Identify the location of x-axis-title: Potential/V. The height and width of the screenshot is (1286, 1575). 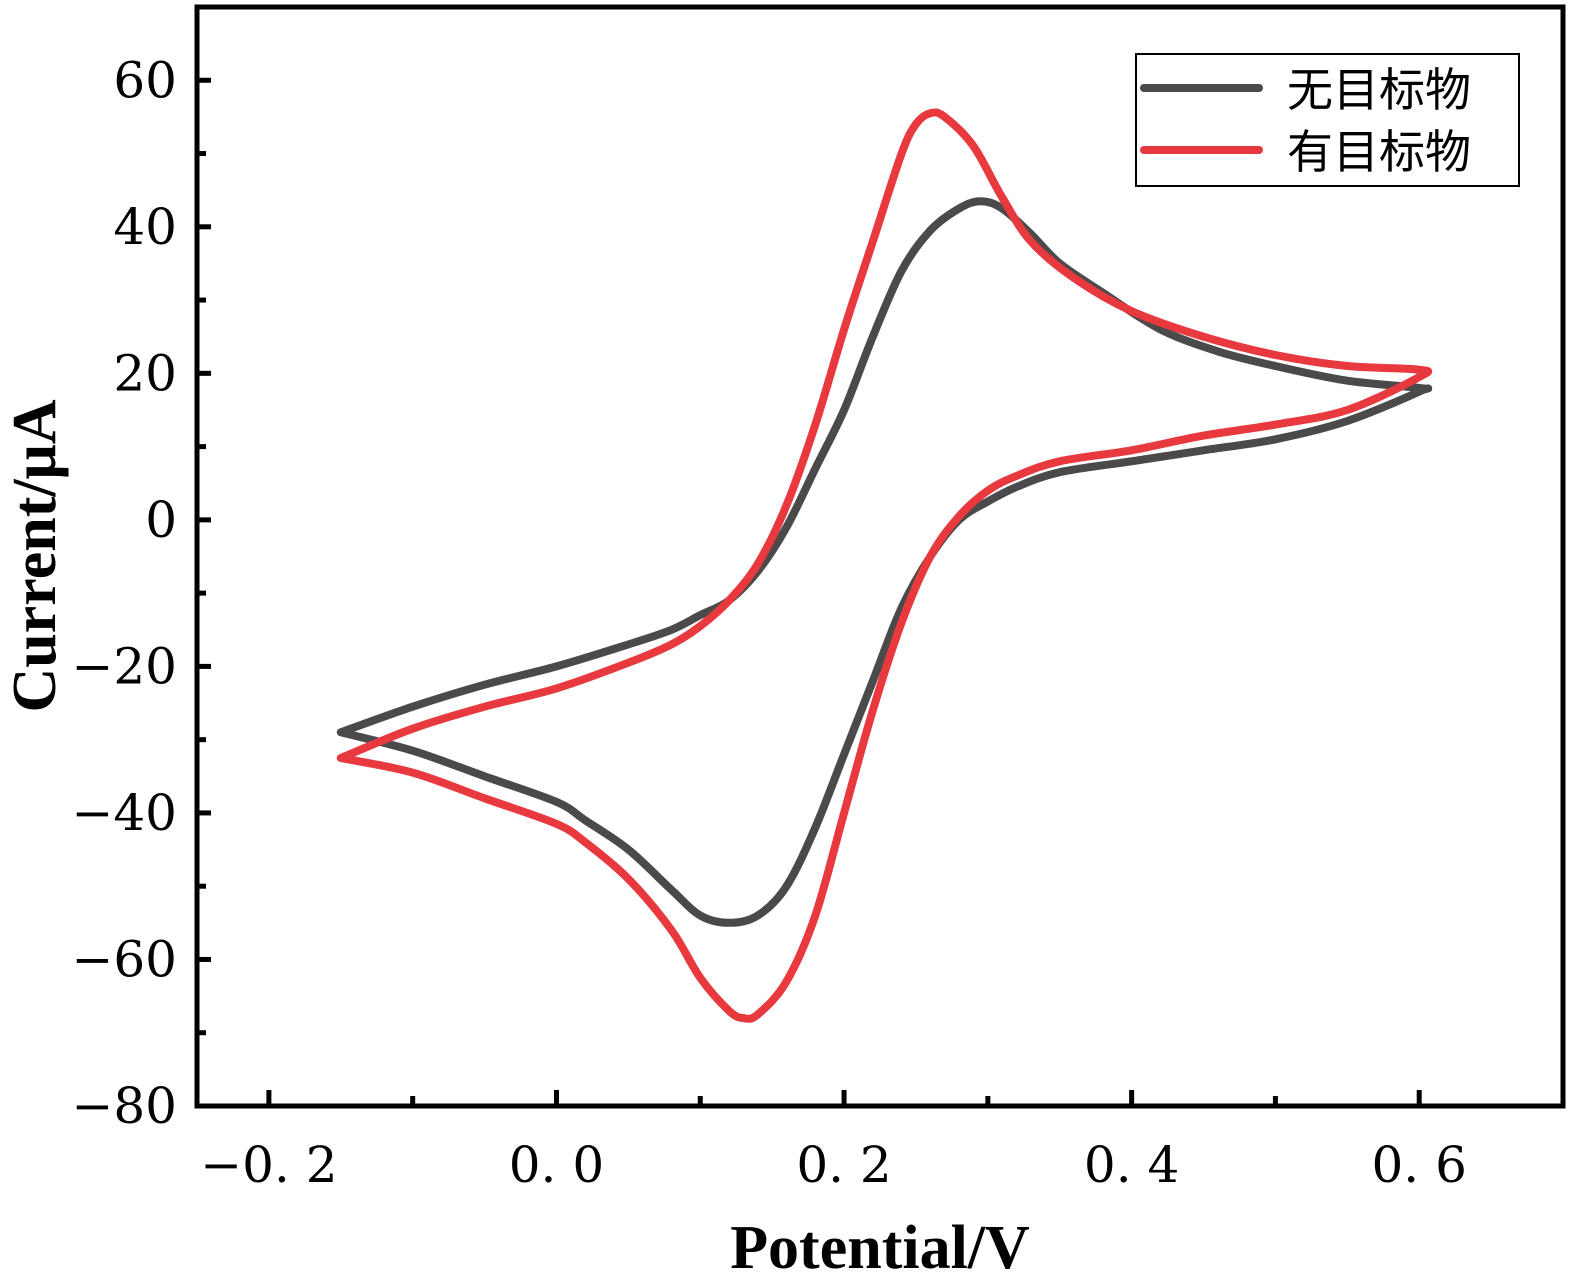
(880, 1248).